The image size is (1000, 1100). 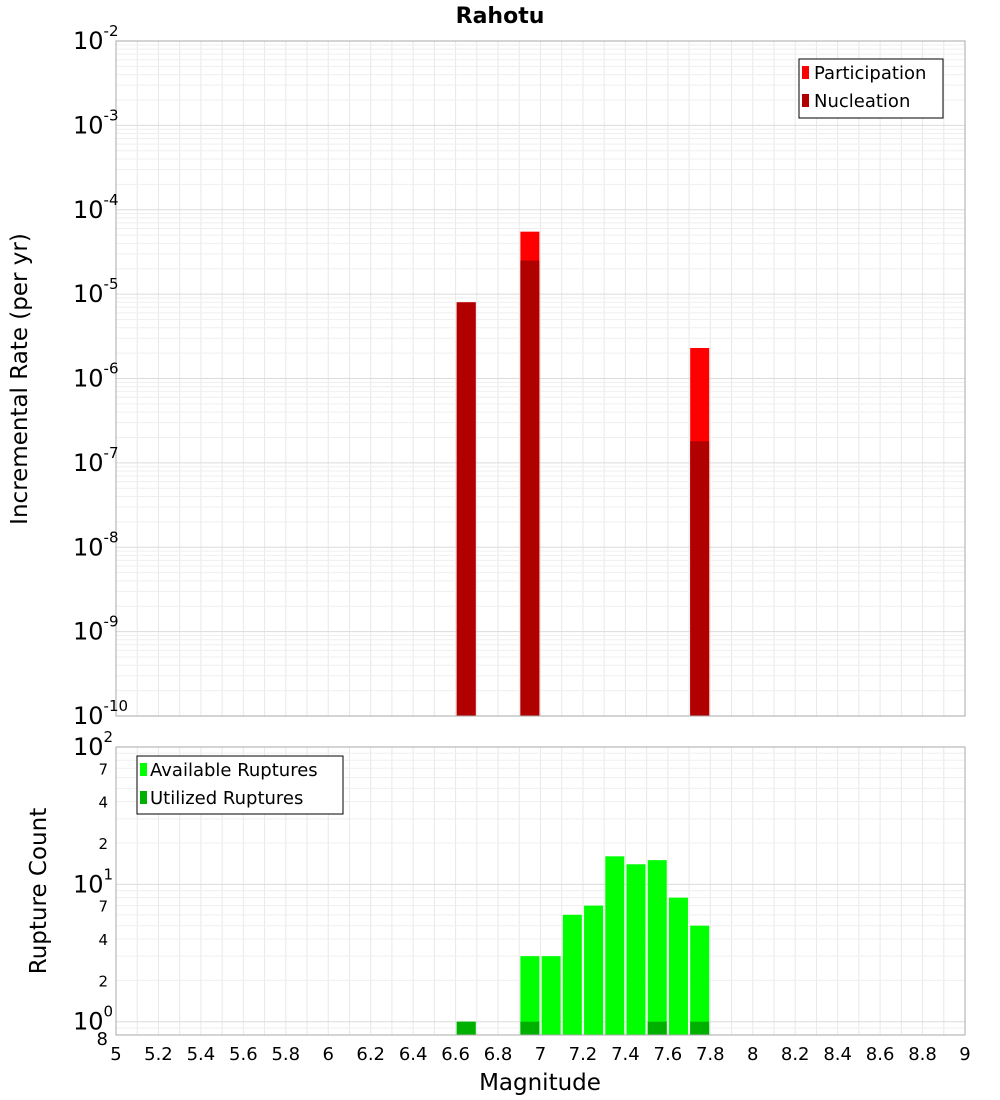 I want to click on available-ruptures-bar-m7.35, so click(x=615, y=945).